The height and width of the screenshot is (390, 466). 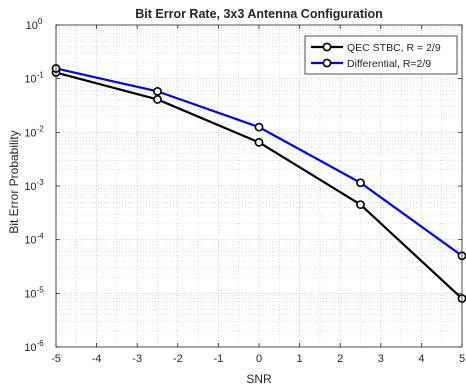 What do you see at coordinates (340, 359) in the screenshot?
I see `x-tick-label: 2` at bounding box center [340, 359].